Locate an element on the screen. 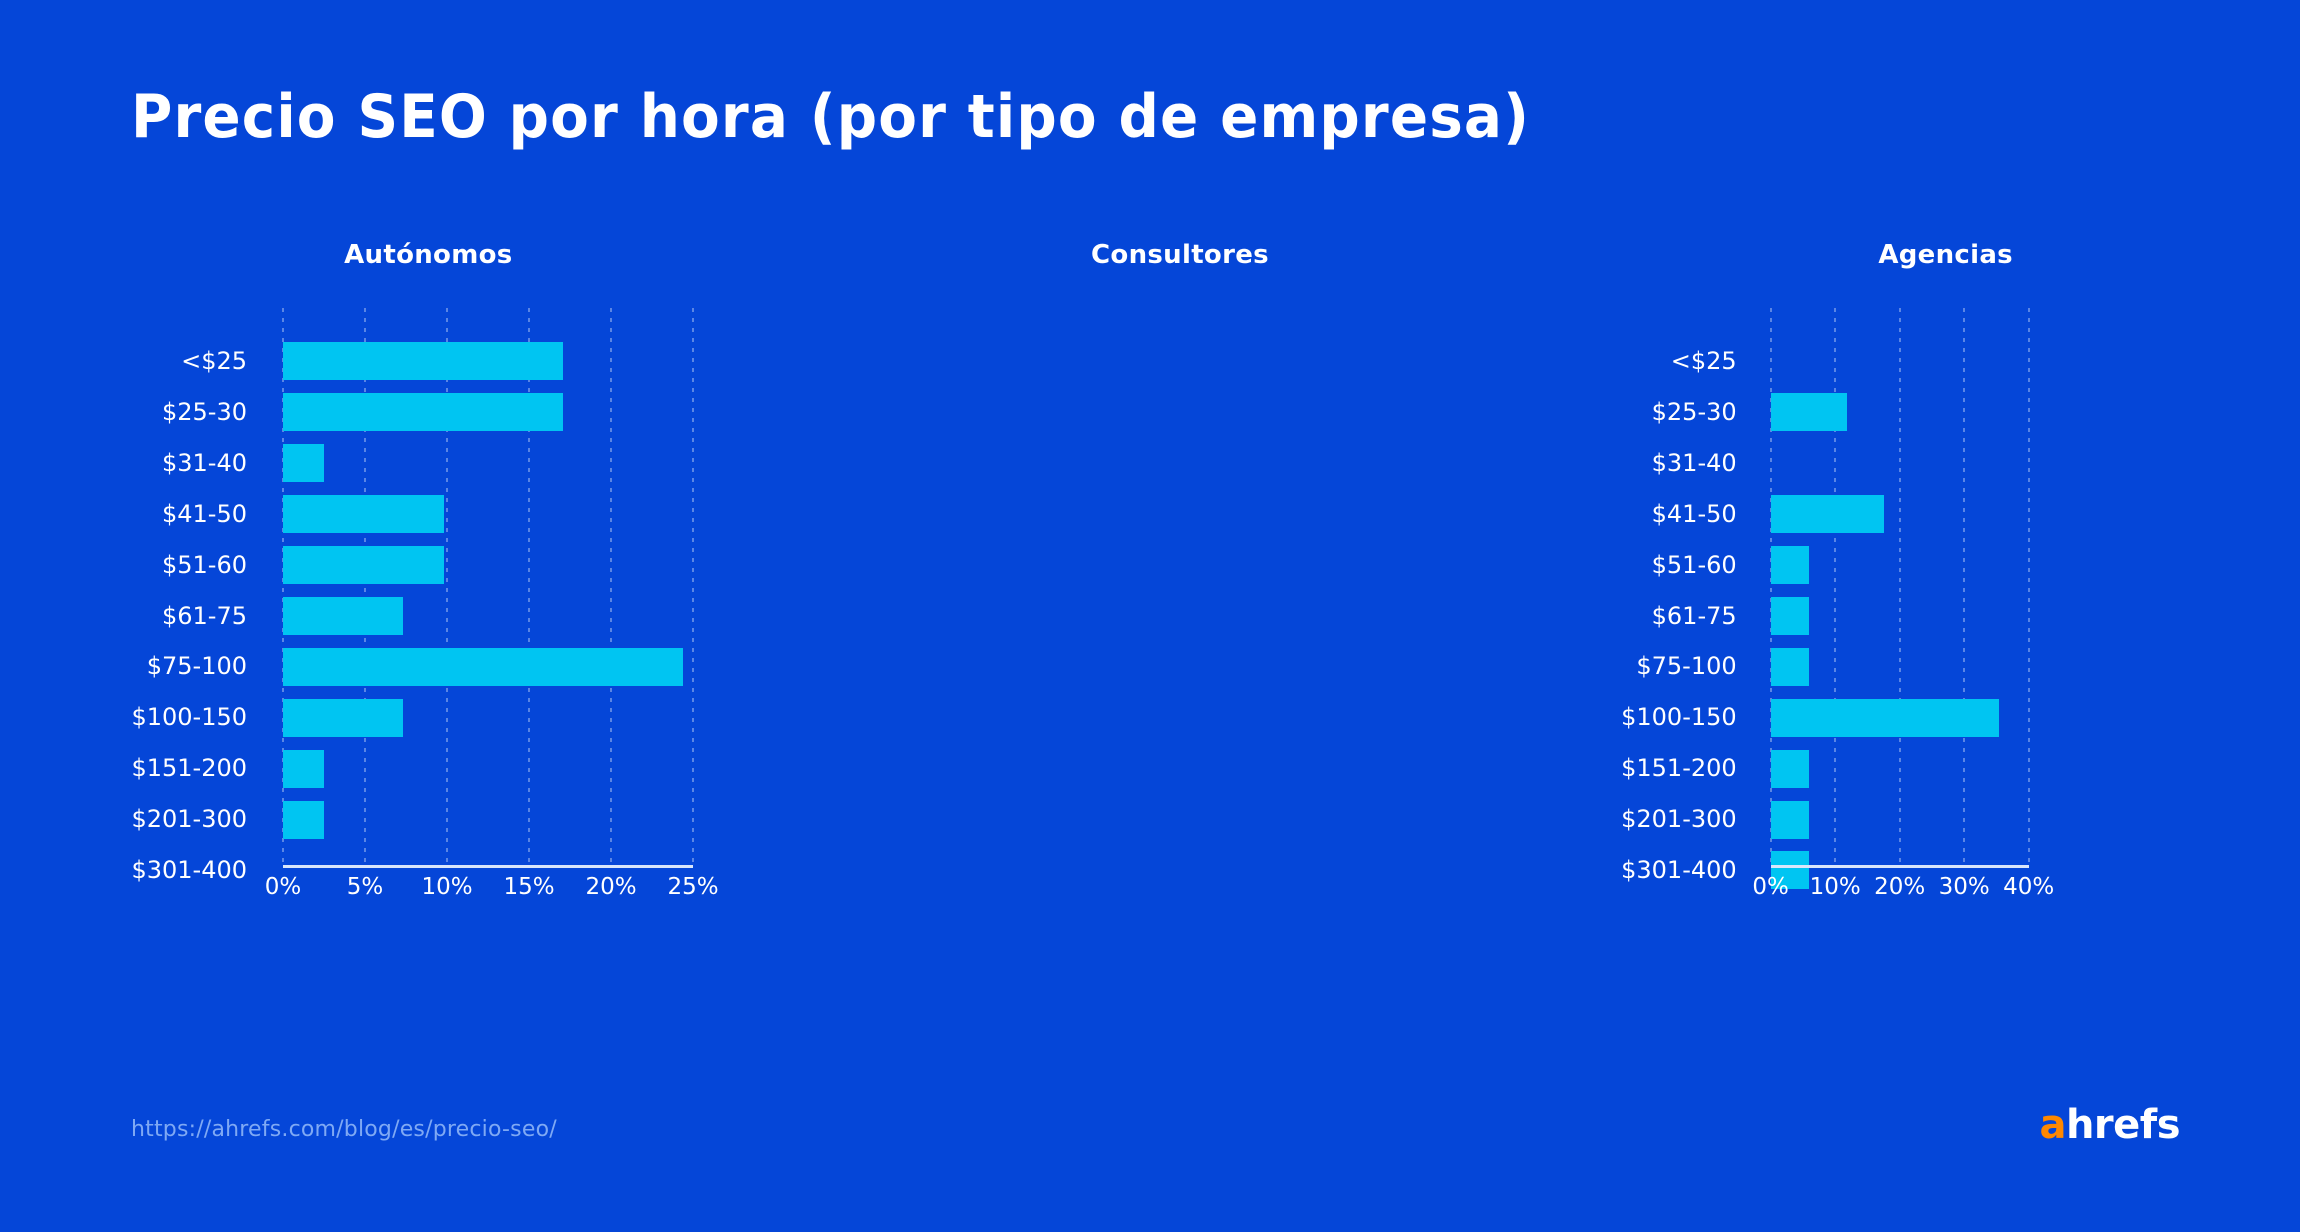 The image size is (2300, 1232). bars-consultores is located at coordinates (1899, 599).